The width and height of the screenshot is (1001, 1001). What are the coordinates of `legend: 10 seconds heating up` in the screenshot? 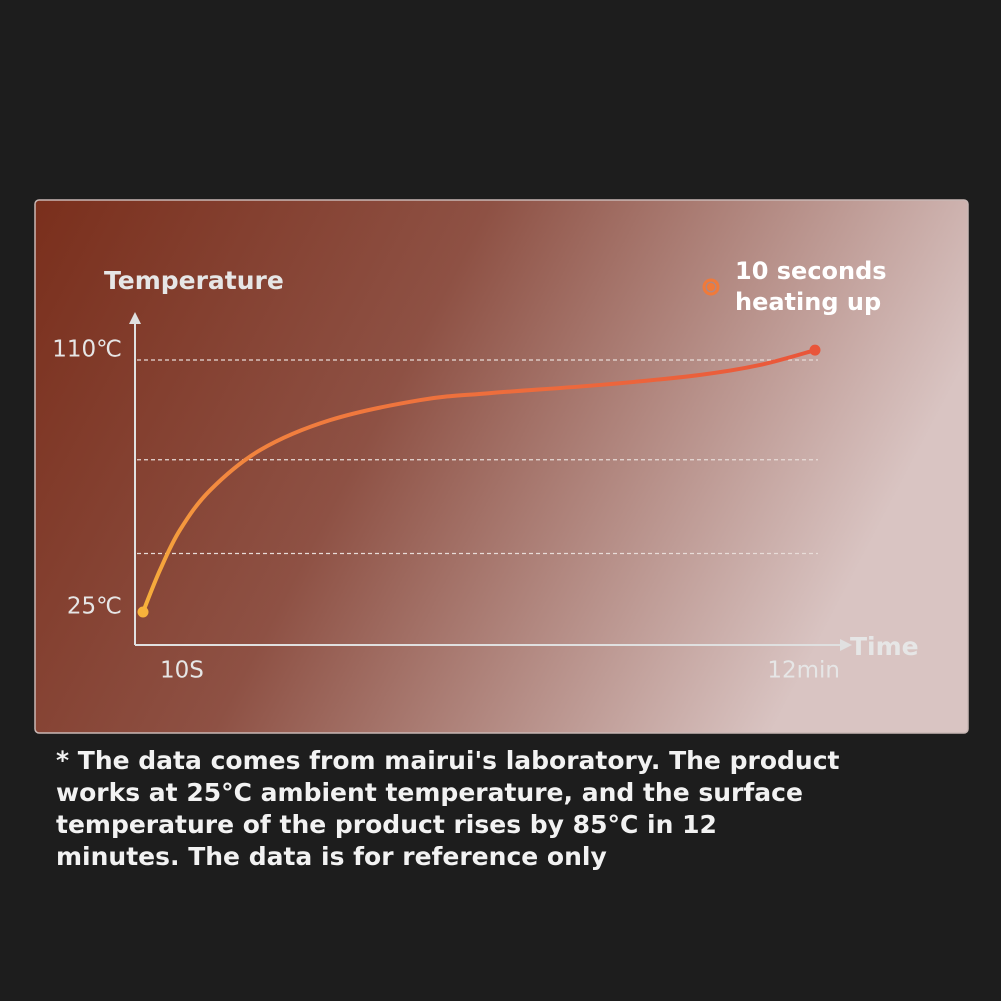 It's located at (803, 287).